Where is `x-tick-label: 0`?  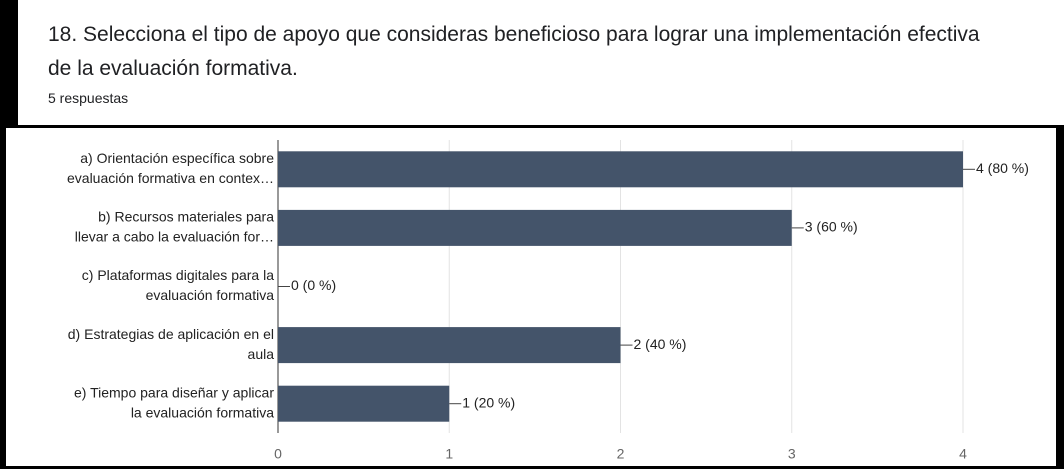
x-tick-label: 0 is located at coordinates (278, 454).